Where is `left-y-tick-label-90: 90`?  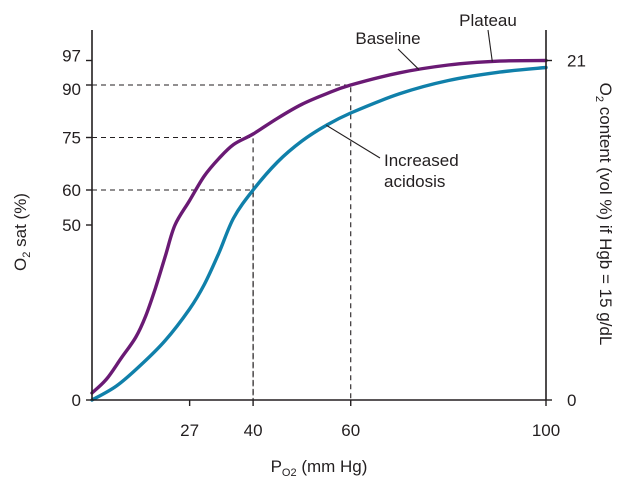 left-y-tick-label-90: 90 is located at coordinates (71, 89).